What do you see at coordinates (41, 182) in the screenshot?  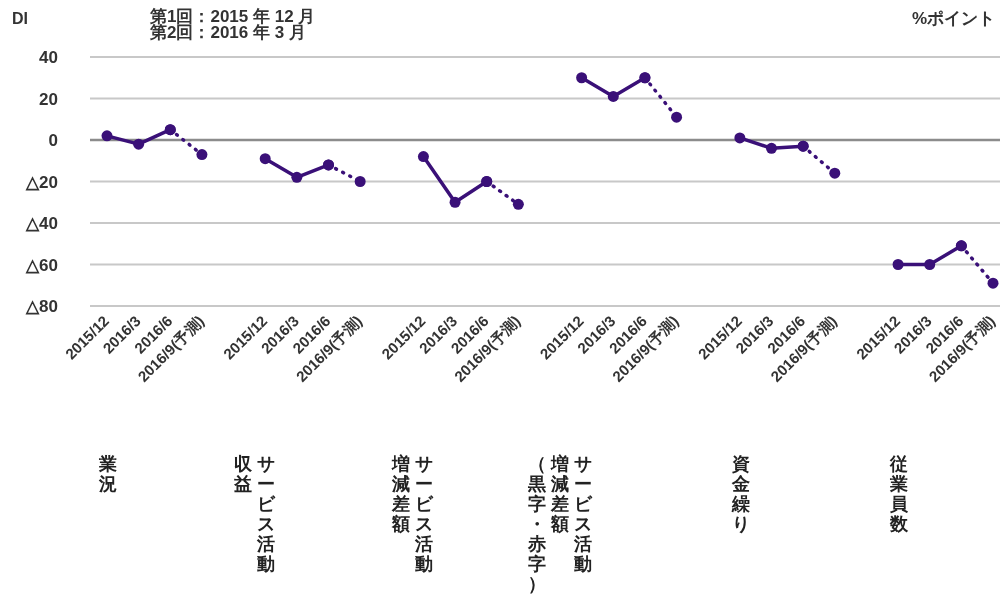 I see `y-tick-label: △20` at bounding box center [41, 182].